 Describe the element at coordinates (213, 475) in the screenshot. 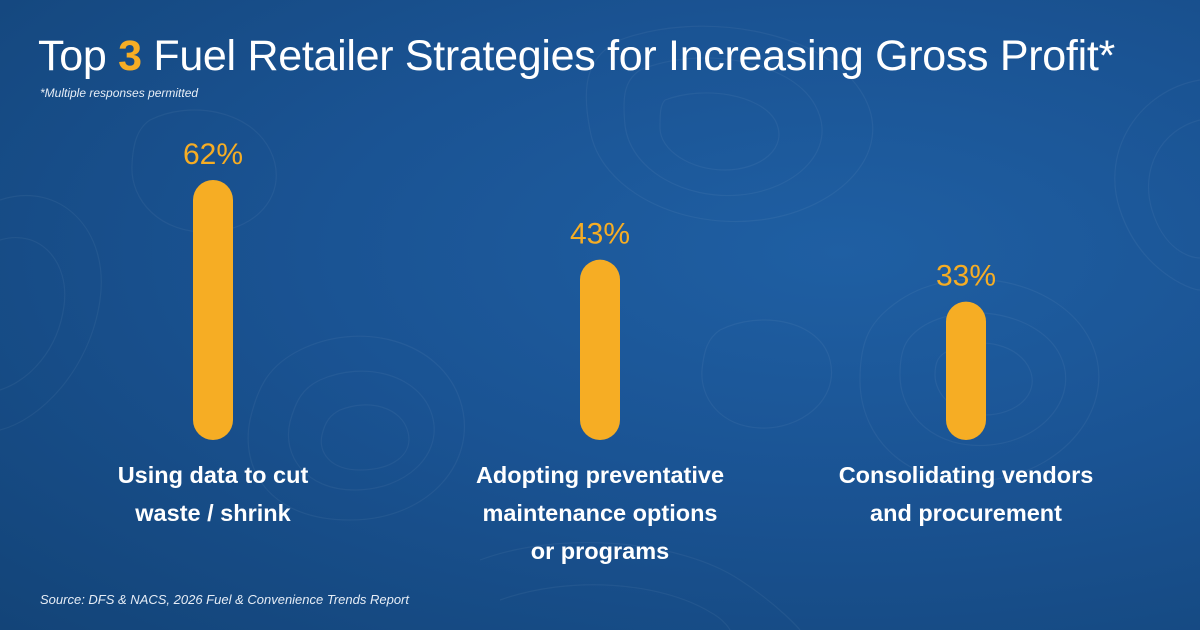

I see `category-label-line: Using data to cut` at that location.